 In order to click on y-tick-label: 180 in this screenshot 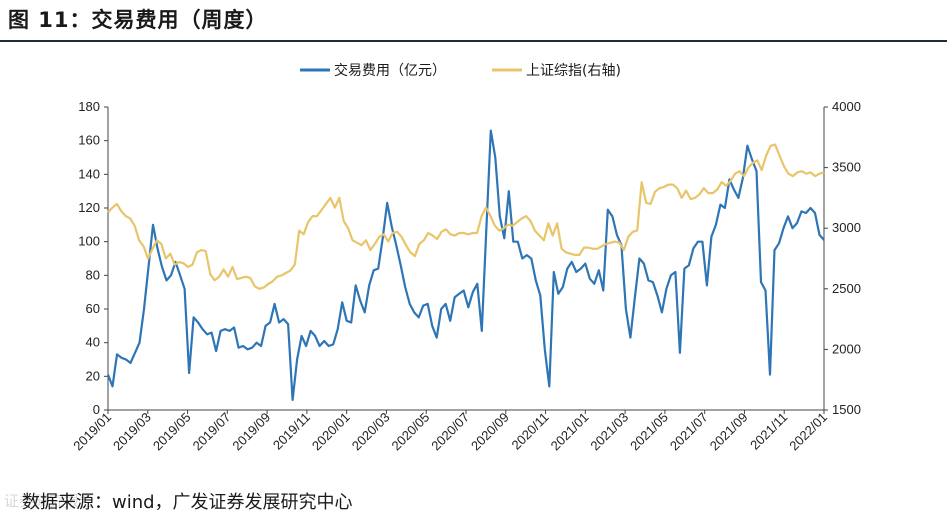, I will do `click(89, 106)`.